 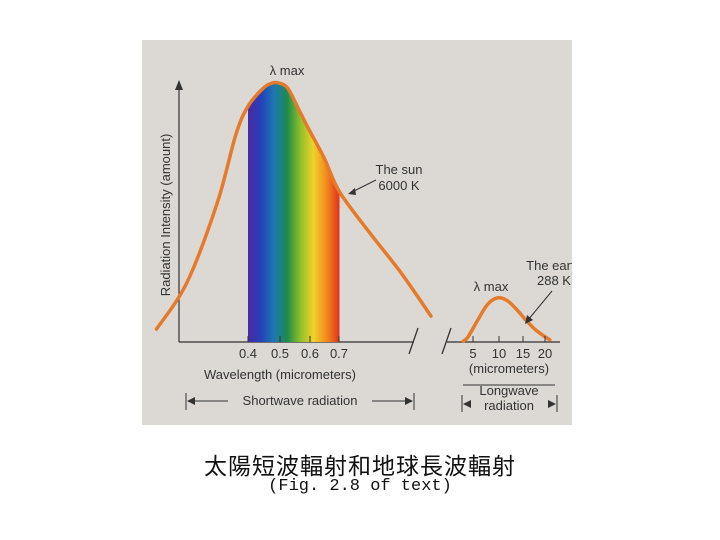 What do you see at coordinates (509, 368) in the screenshot?
I see `earth-x-axis-label: (micrometers)` at bounding box center [509, 368].